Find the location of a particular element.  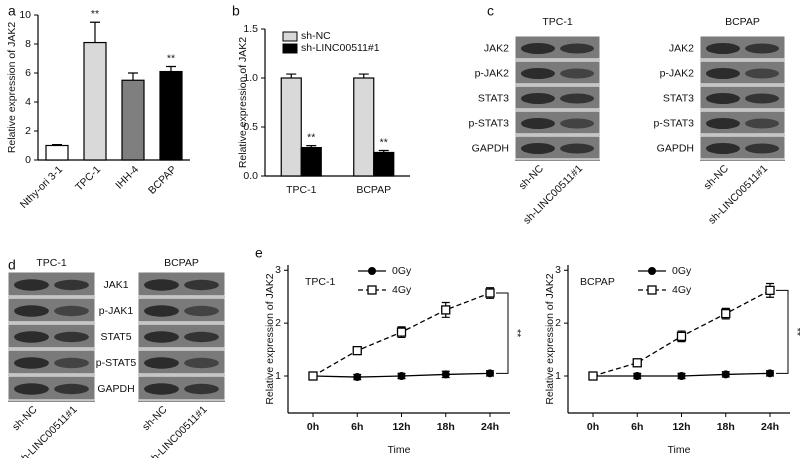

chart-title: BCPAP is located at coordinates (597, 282).